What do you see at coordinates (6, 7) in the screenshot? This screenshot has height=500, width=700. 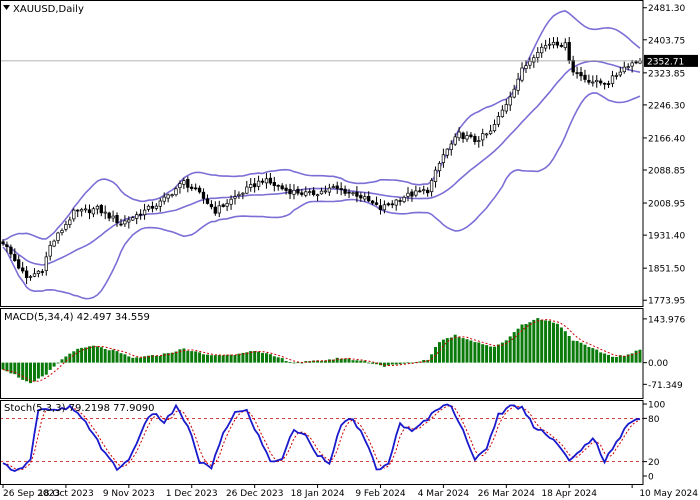 I see `triangle-down-icon` at bounding box center [6, 7].